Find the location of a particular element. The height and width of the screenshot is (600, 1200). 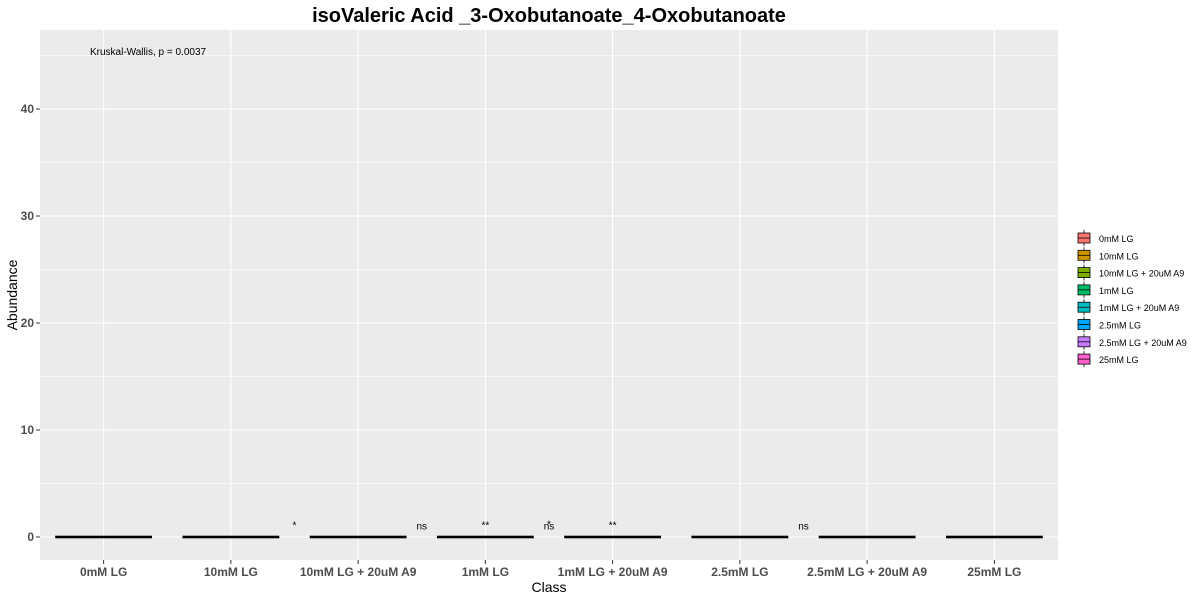

x-tick-label: 2.5mM LG + 20uM A9 is located at coordinates (867, 572).